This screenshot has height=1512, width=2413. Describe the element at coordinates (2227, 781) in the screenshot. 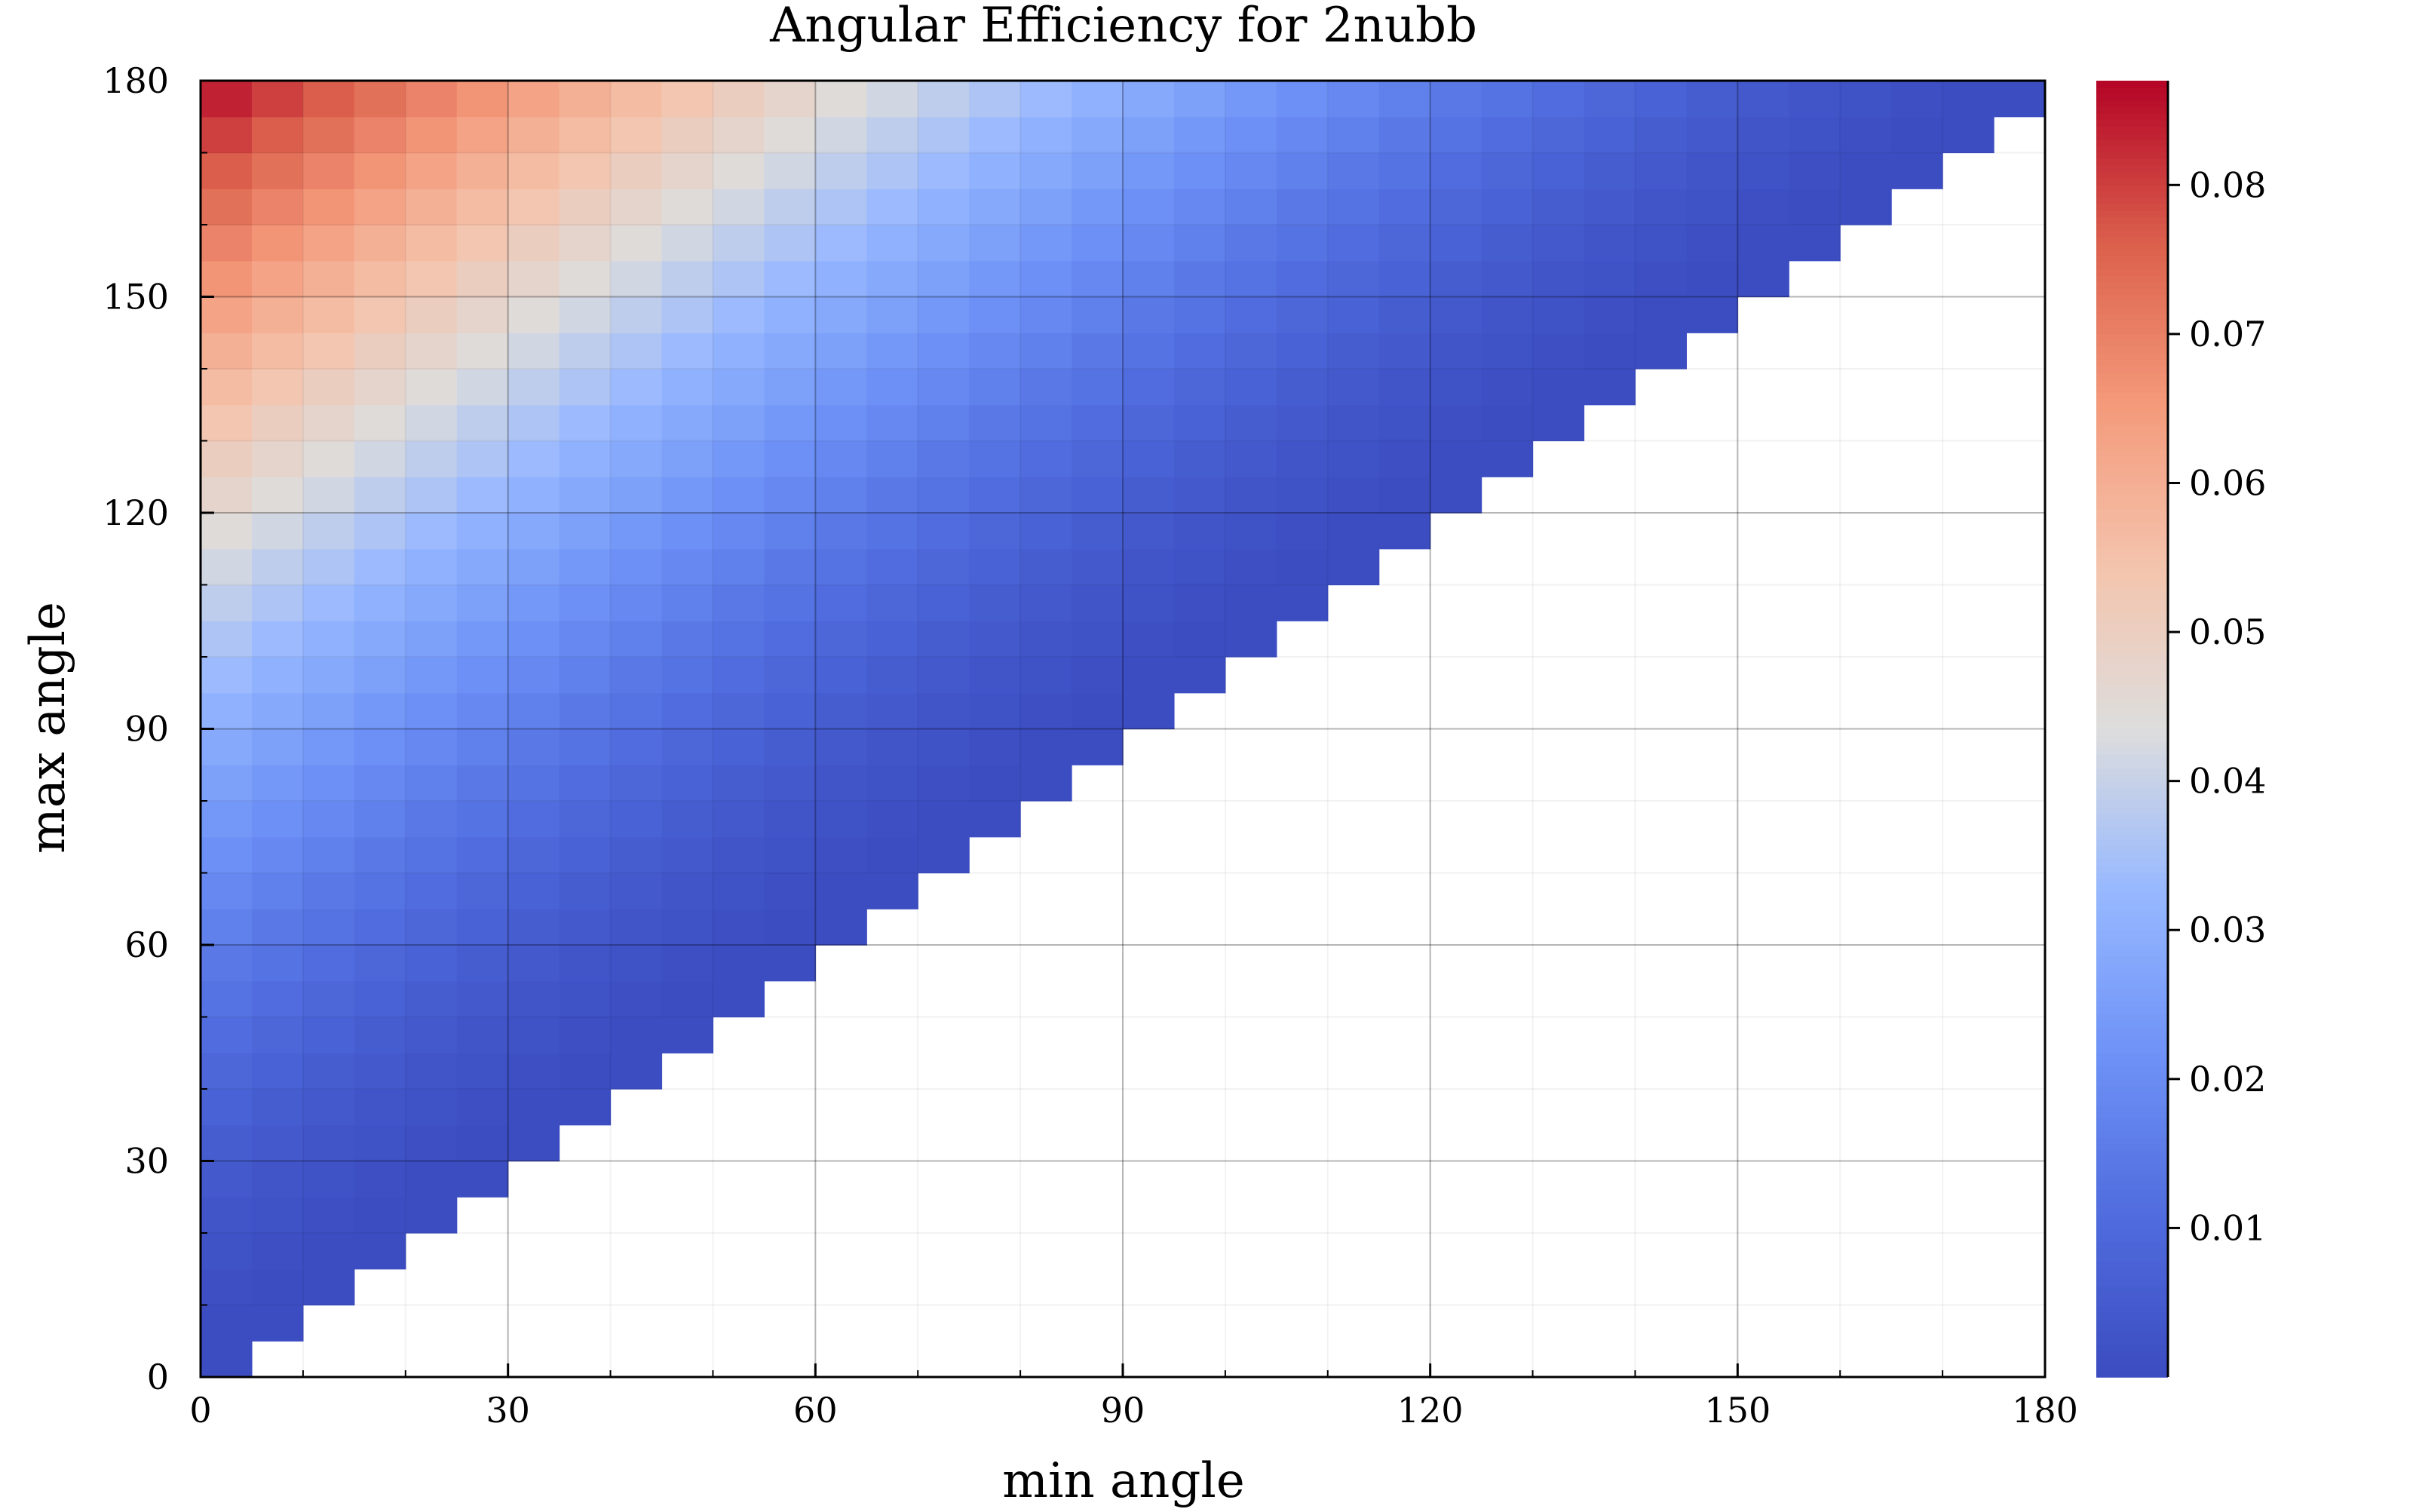

I see `colorbar-tick-label: 0.04` at that location.